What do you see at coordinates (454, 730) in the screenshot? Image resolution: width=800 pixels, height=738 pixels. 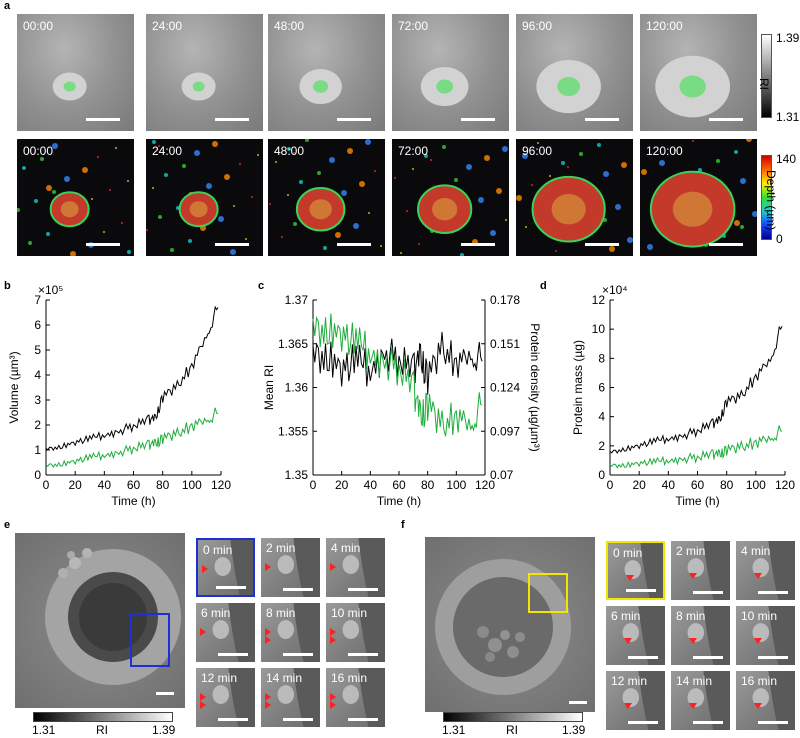 I see `ri-colorbar-f-min: 1.31` at bounding box center [454, 730].